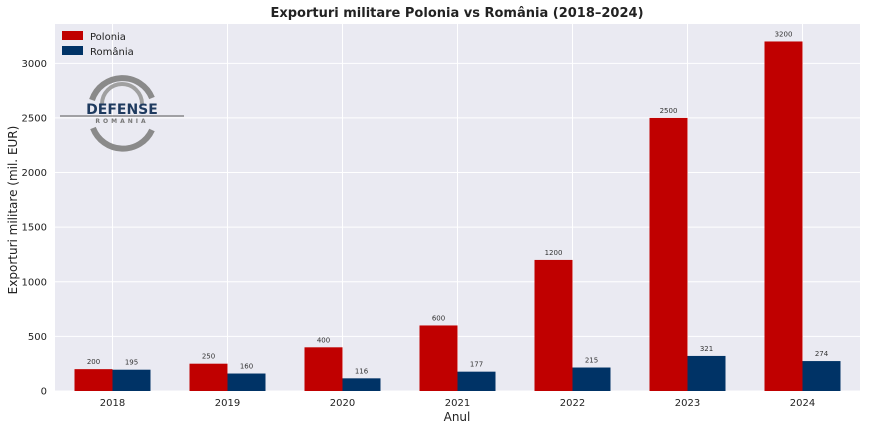  What do you see at coordinates (591, 361) in the screenshot?
I see `data-label: 215` at bounding box center [591, 361].